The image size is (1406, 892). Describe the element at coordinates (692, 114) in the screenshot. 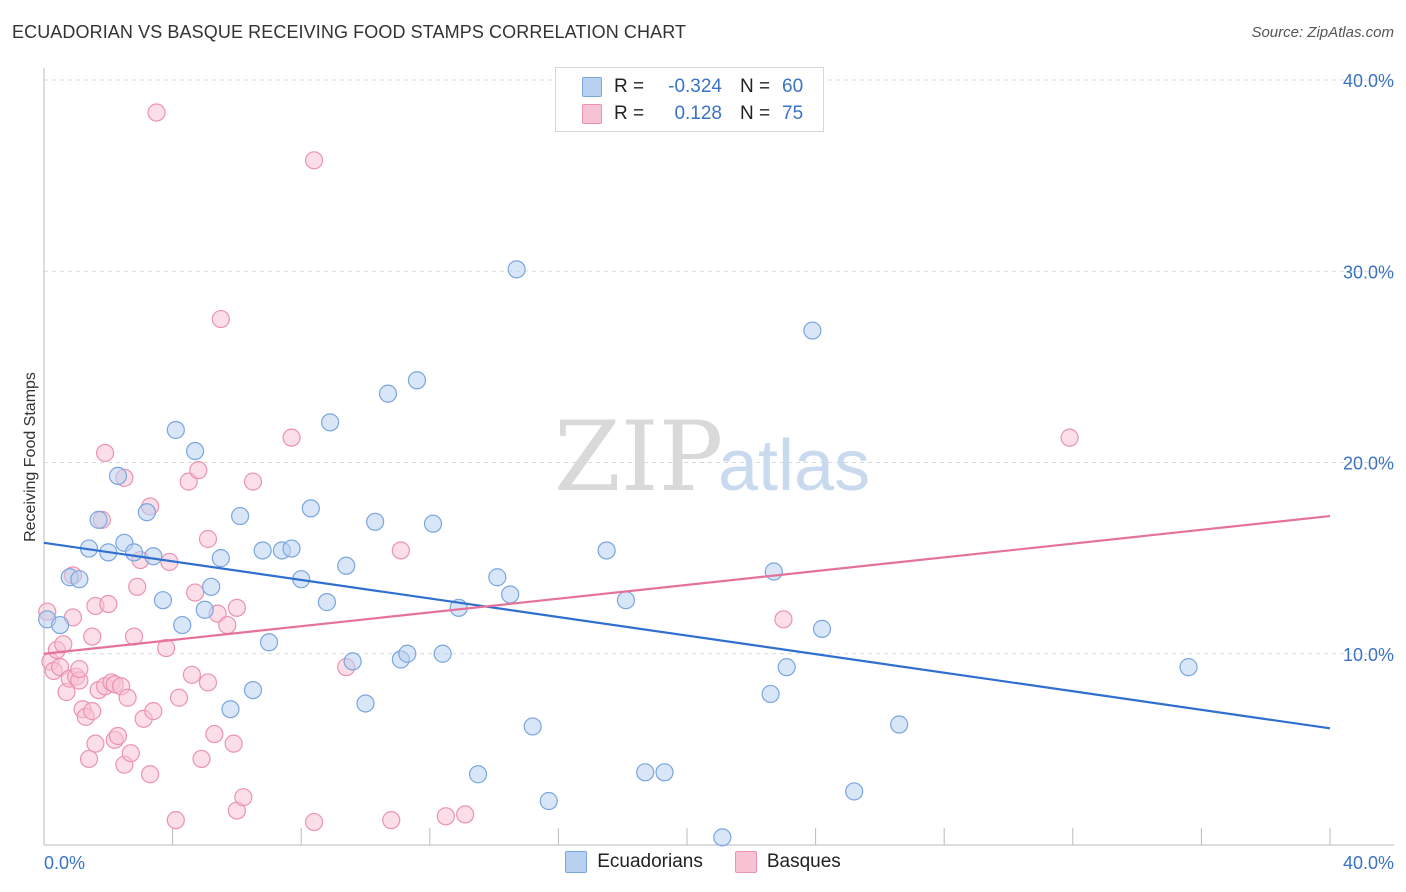

I see `legend-row-basques: R = 0.128 N = 75` at that location.